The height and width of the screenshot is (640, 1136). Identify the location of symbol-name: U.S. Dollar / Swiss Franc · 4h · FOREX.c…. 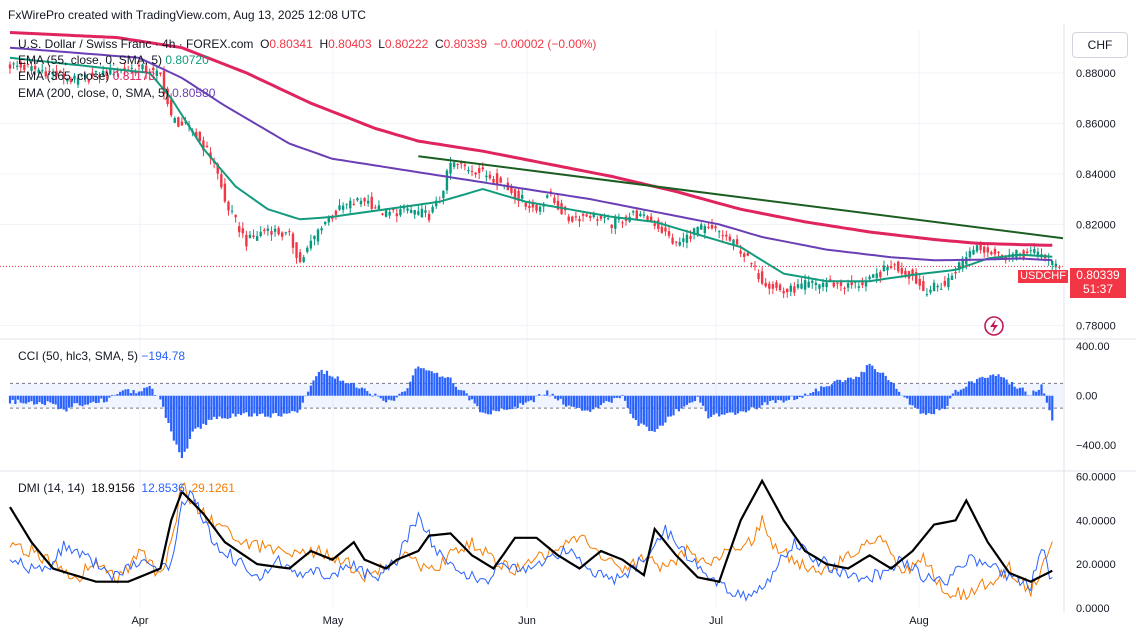
(136, 44).